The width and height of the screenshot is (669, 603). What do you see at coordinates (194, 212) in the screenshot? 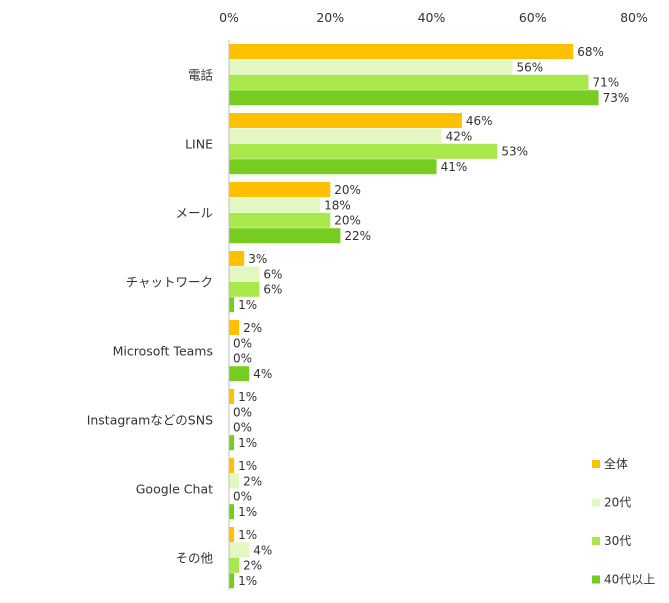
I see `category-label: メール` at bounding box center [194, 212].